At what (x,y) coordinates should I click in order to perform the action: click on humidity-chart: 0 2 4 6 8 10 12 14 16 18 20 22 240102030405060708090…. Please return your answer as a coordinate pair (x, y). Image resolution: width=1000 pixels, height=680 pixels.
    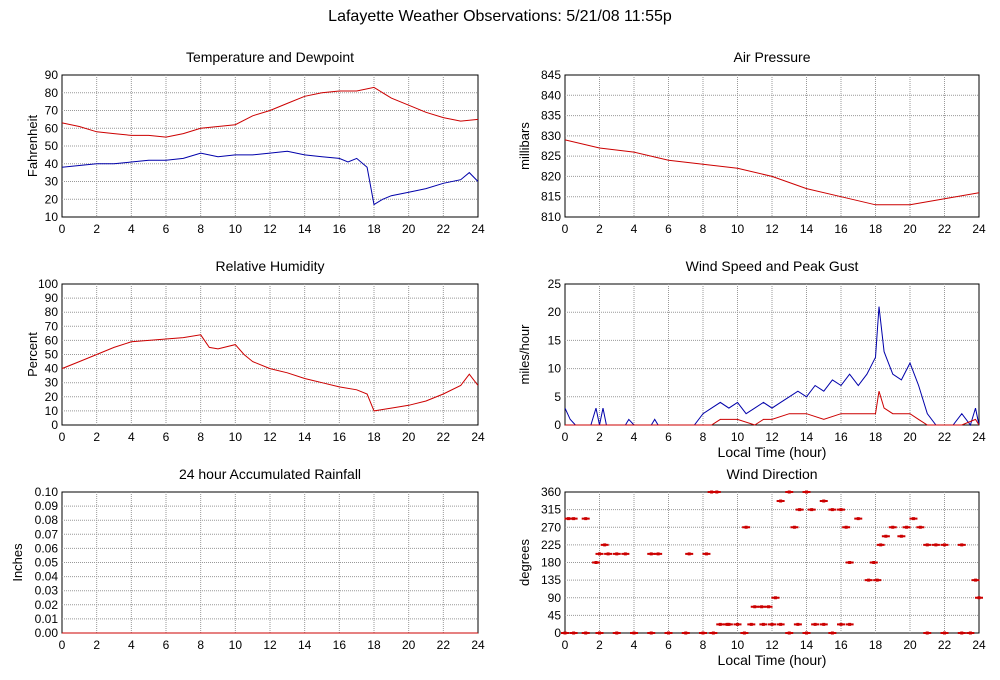
    Looking at the image, I should click on (255, 351).